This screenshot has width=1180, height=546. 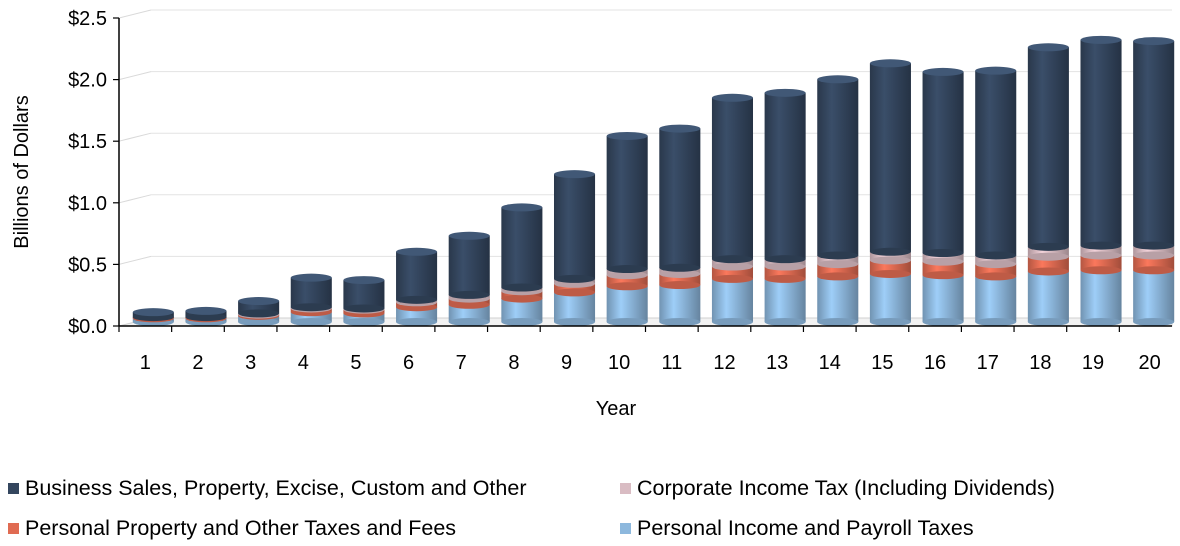 What do you see at coordinates (461, 363) in the screenshot?
I see `x-tick-label: 7` at bounding box center [461, 363].